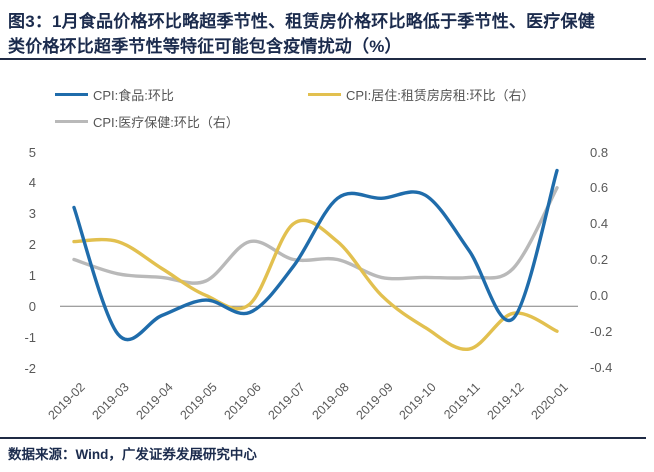 The height and width of the screenshot is (472, 654). What do you see at coordinates (323, 438) in the screenshot?
I see `footer-divider` at bounding box center [323, 438].